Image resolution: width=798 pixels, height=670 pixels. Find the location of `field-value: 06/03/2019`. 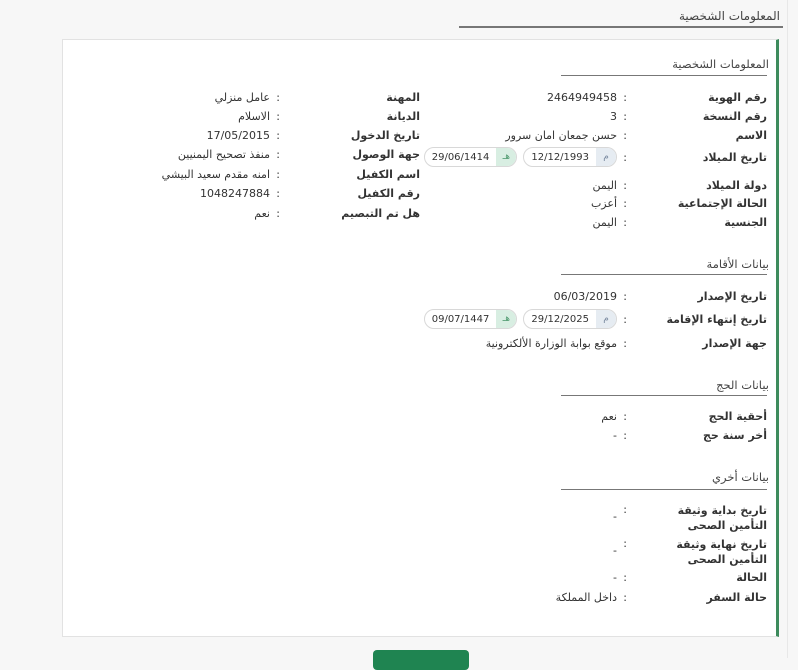

field-value: 06/03/2019 is located at coordinates (585, 296).